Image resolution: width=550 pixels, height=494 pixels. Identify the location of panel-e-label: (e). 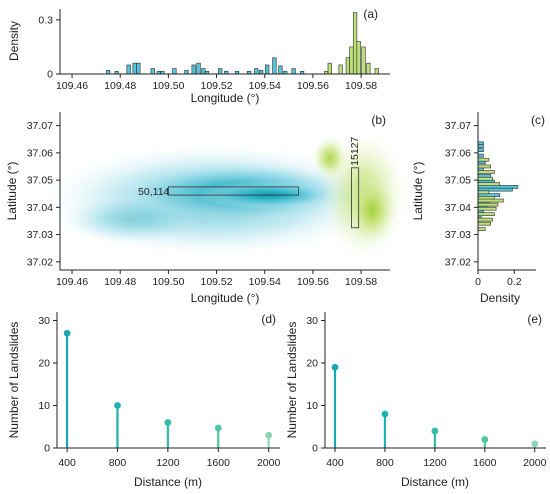
(534, 319).